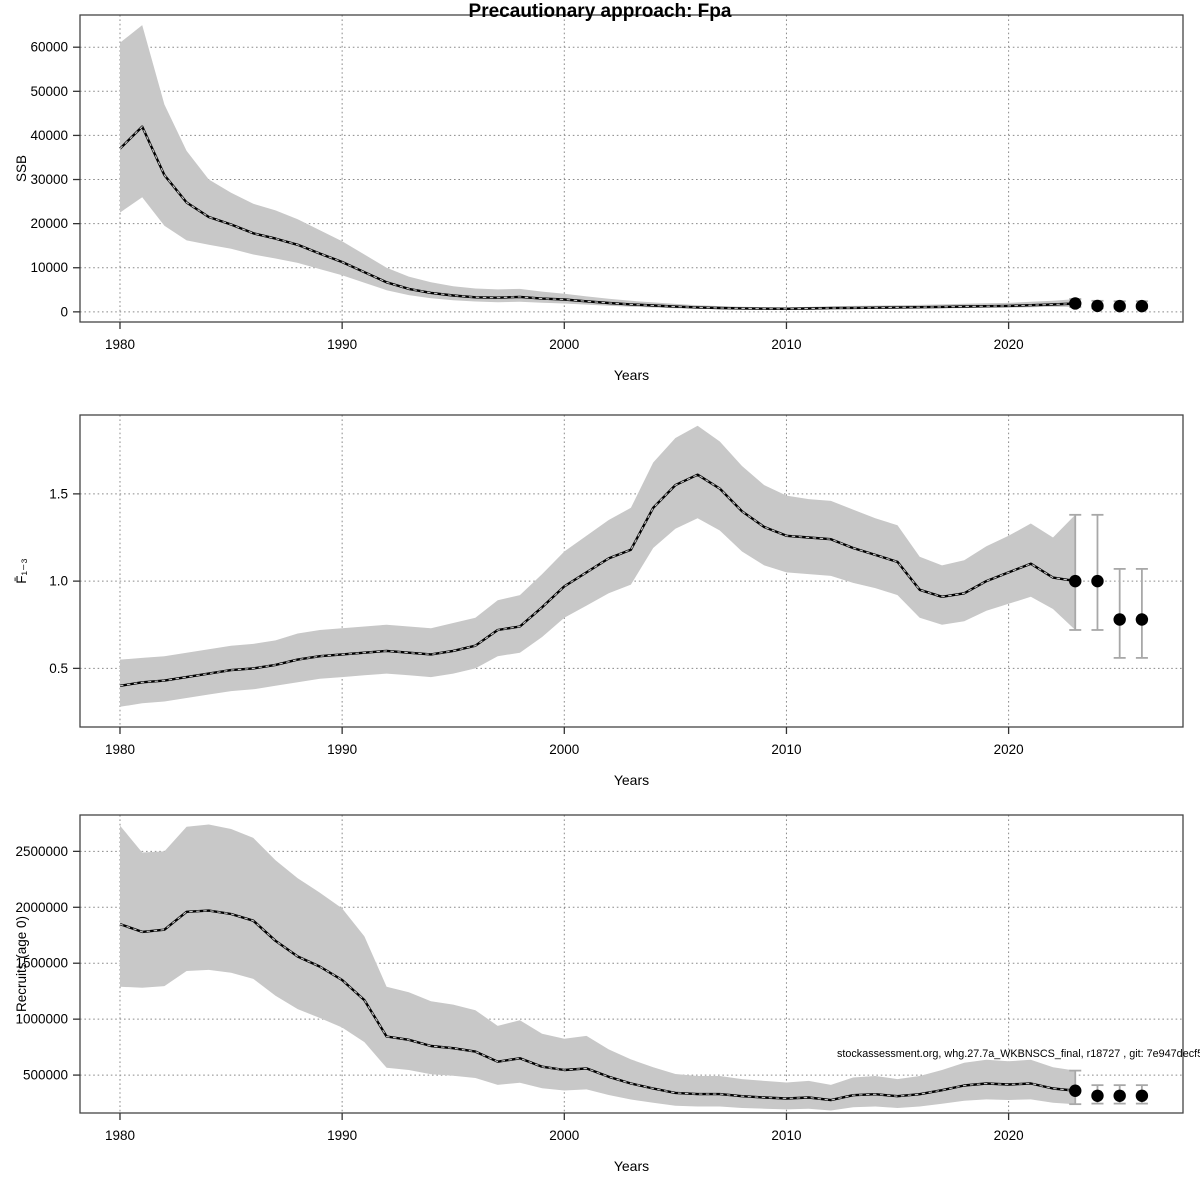  Describe the element at coordinates (58, 581) in the screenshot. I see `y-tick-label: 1.0` at that location.